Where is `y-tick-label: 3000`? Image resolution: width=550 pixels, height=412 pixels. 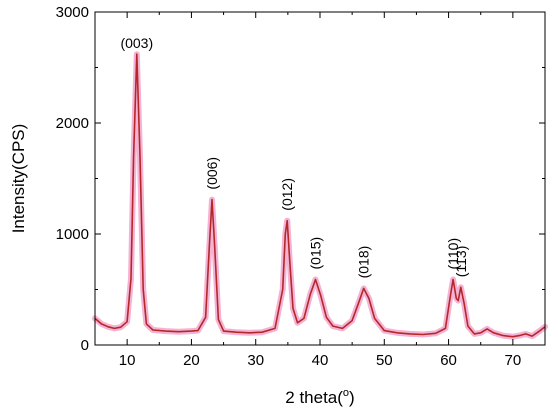 y-tick-label: 3000 is located at coordinates (72, 12).